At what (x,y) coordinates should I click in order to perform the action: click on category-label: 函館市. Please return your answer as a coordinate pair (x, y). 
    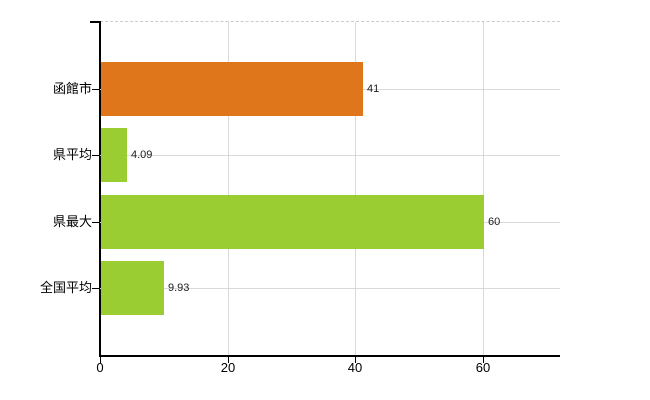
    Looking at the image, I should click on (72, 88).